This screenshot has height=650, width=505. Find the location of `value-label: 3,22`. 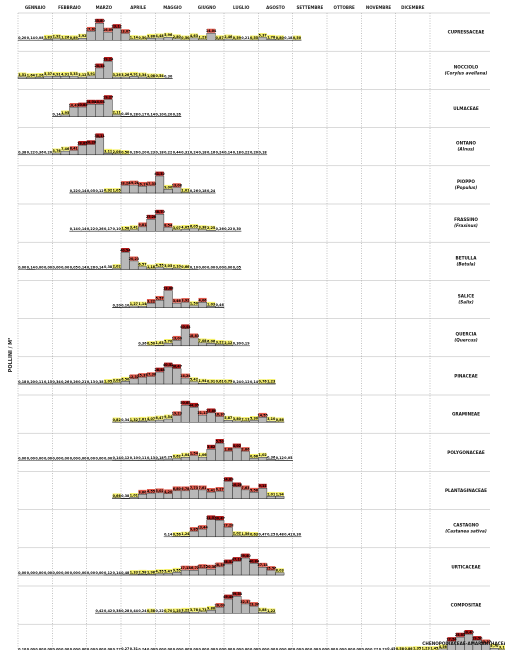

value-label: 3,22 is located at coordinates (220, 342).